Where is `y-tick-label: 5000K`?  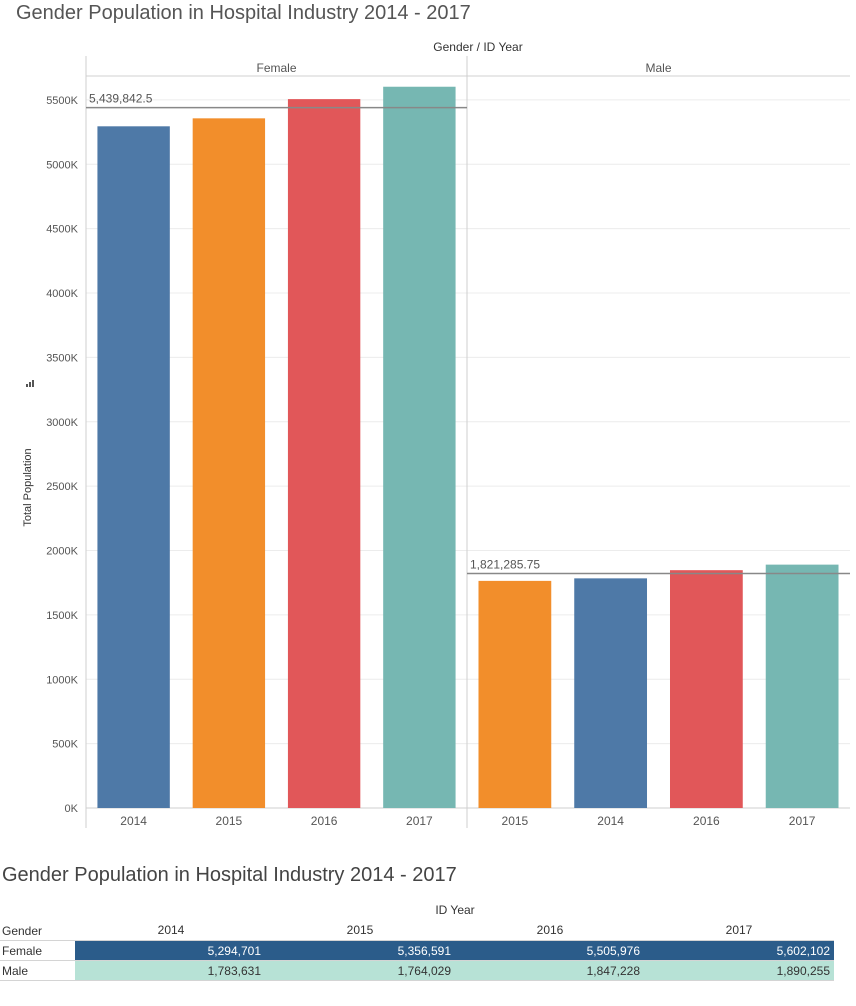
y-tick-label: 5000K is located at coordinates (62, 165).